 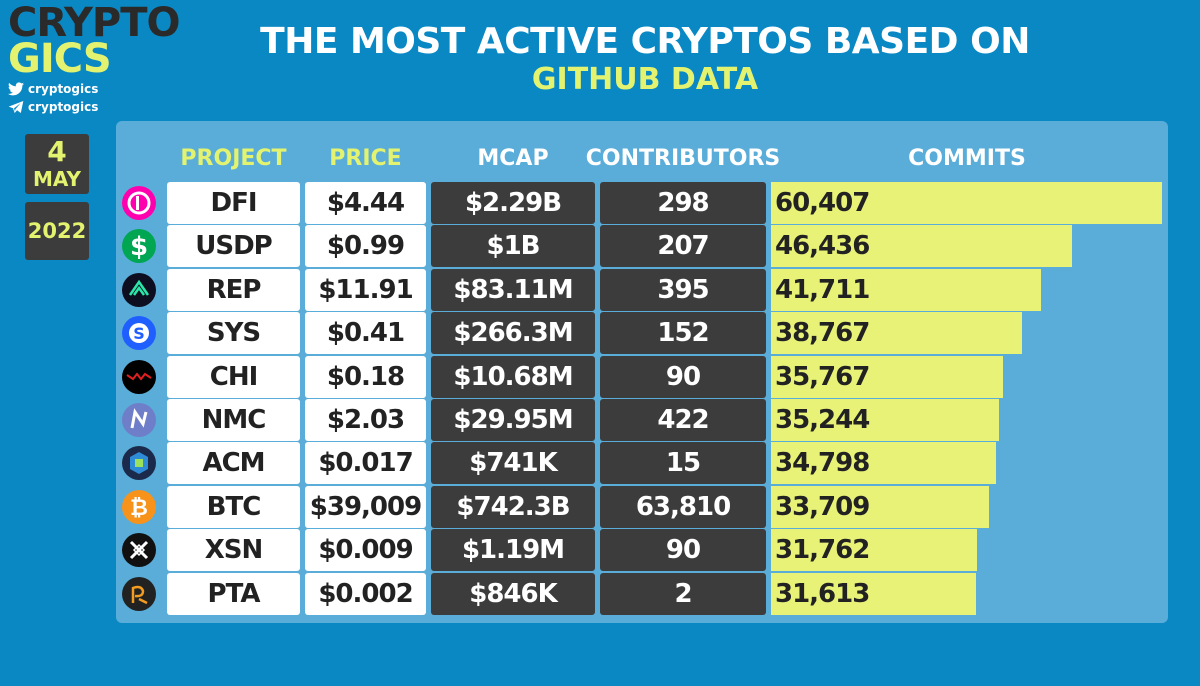 I want to click on commits-value-label: 46,436, so click(x=822, y=246).